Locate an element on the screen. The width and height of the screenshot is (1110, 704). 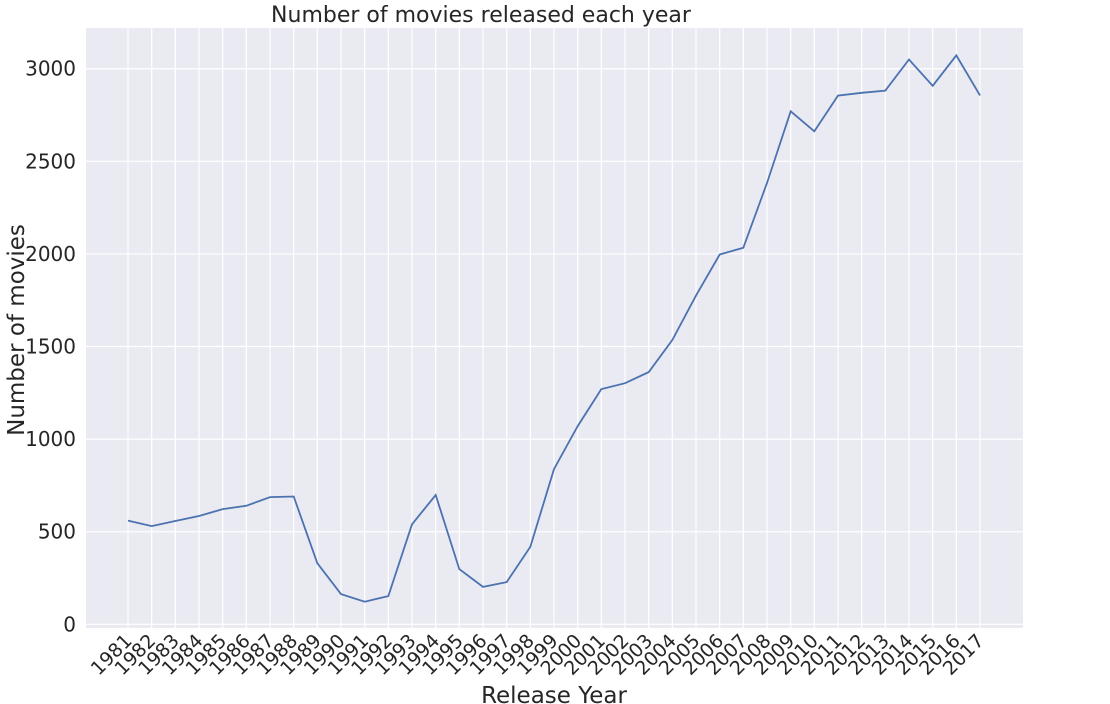
y-tick-label: 1500 is located at coordinates (50, 347).